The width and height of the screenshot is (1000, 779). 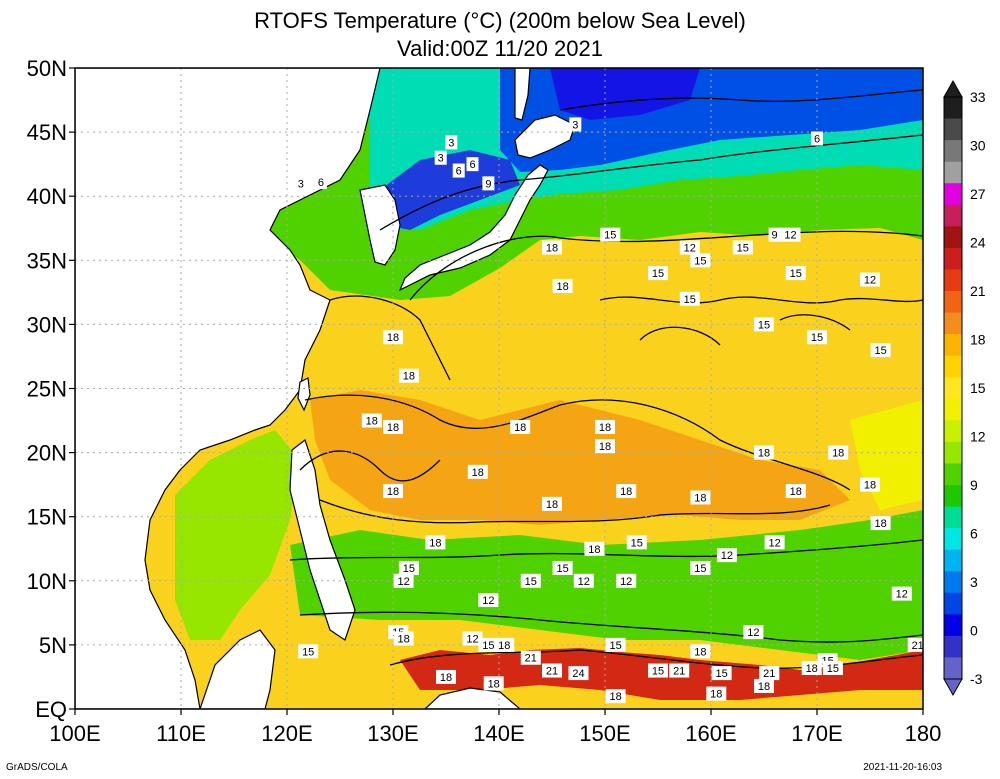 What do you see at coordinates (47, 324) in the screenshot?
I see `lat-label: 30N` at bounding box center [47, 324].